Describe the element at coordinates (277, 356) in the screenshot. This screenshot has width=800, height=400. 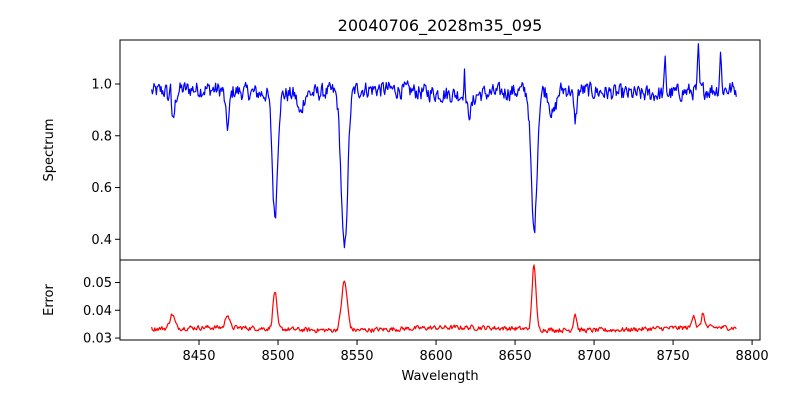
I see `x-tick-label: 8500` at that location.